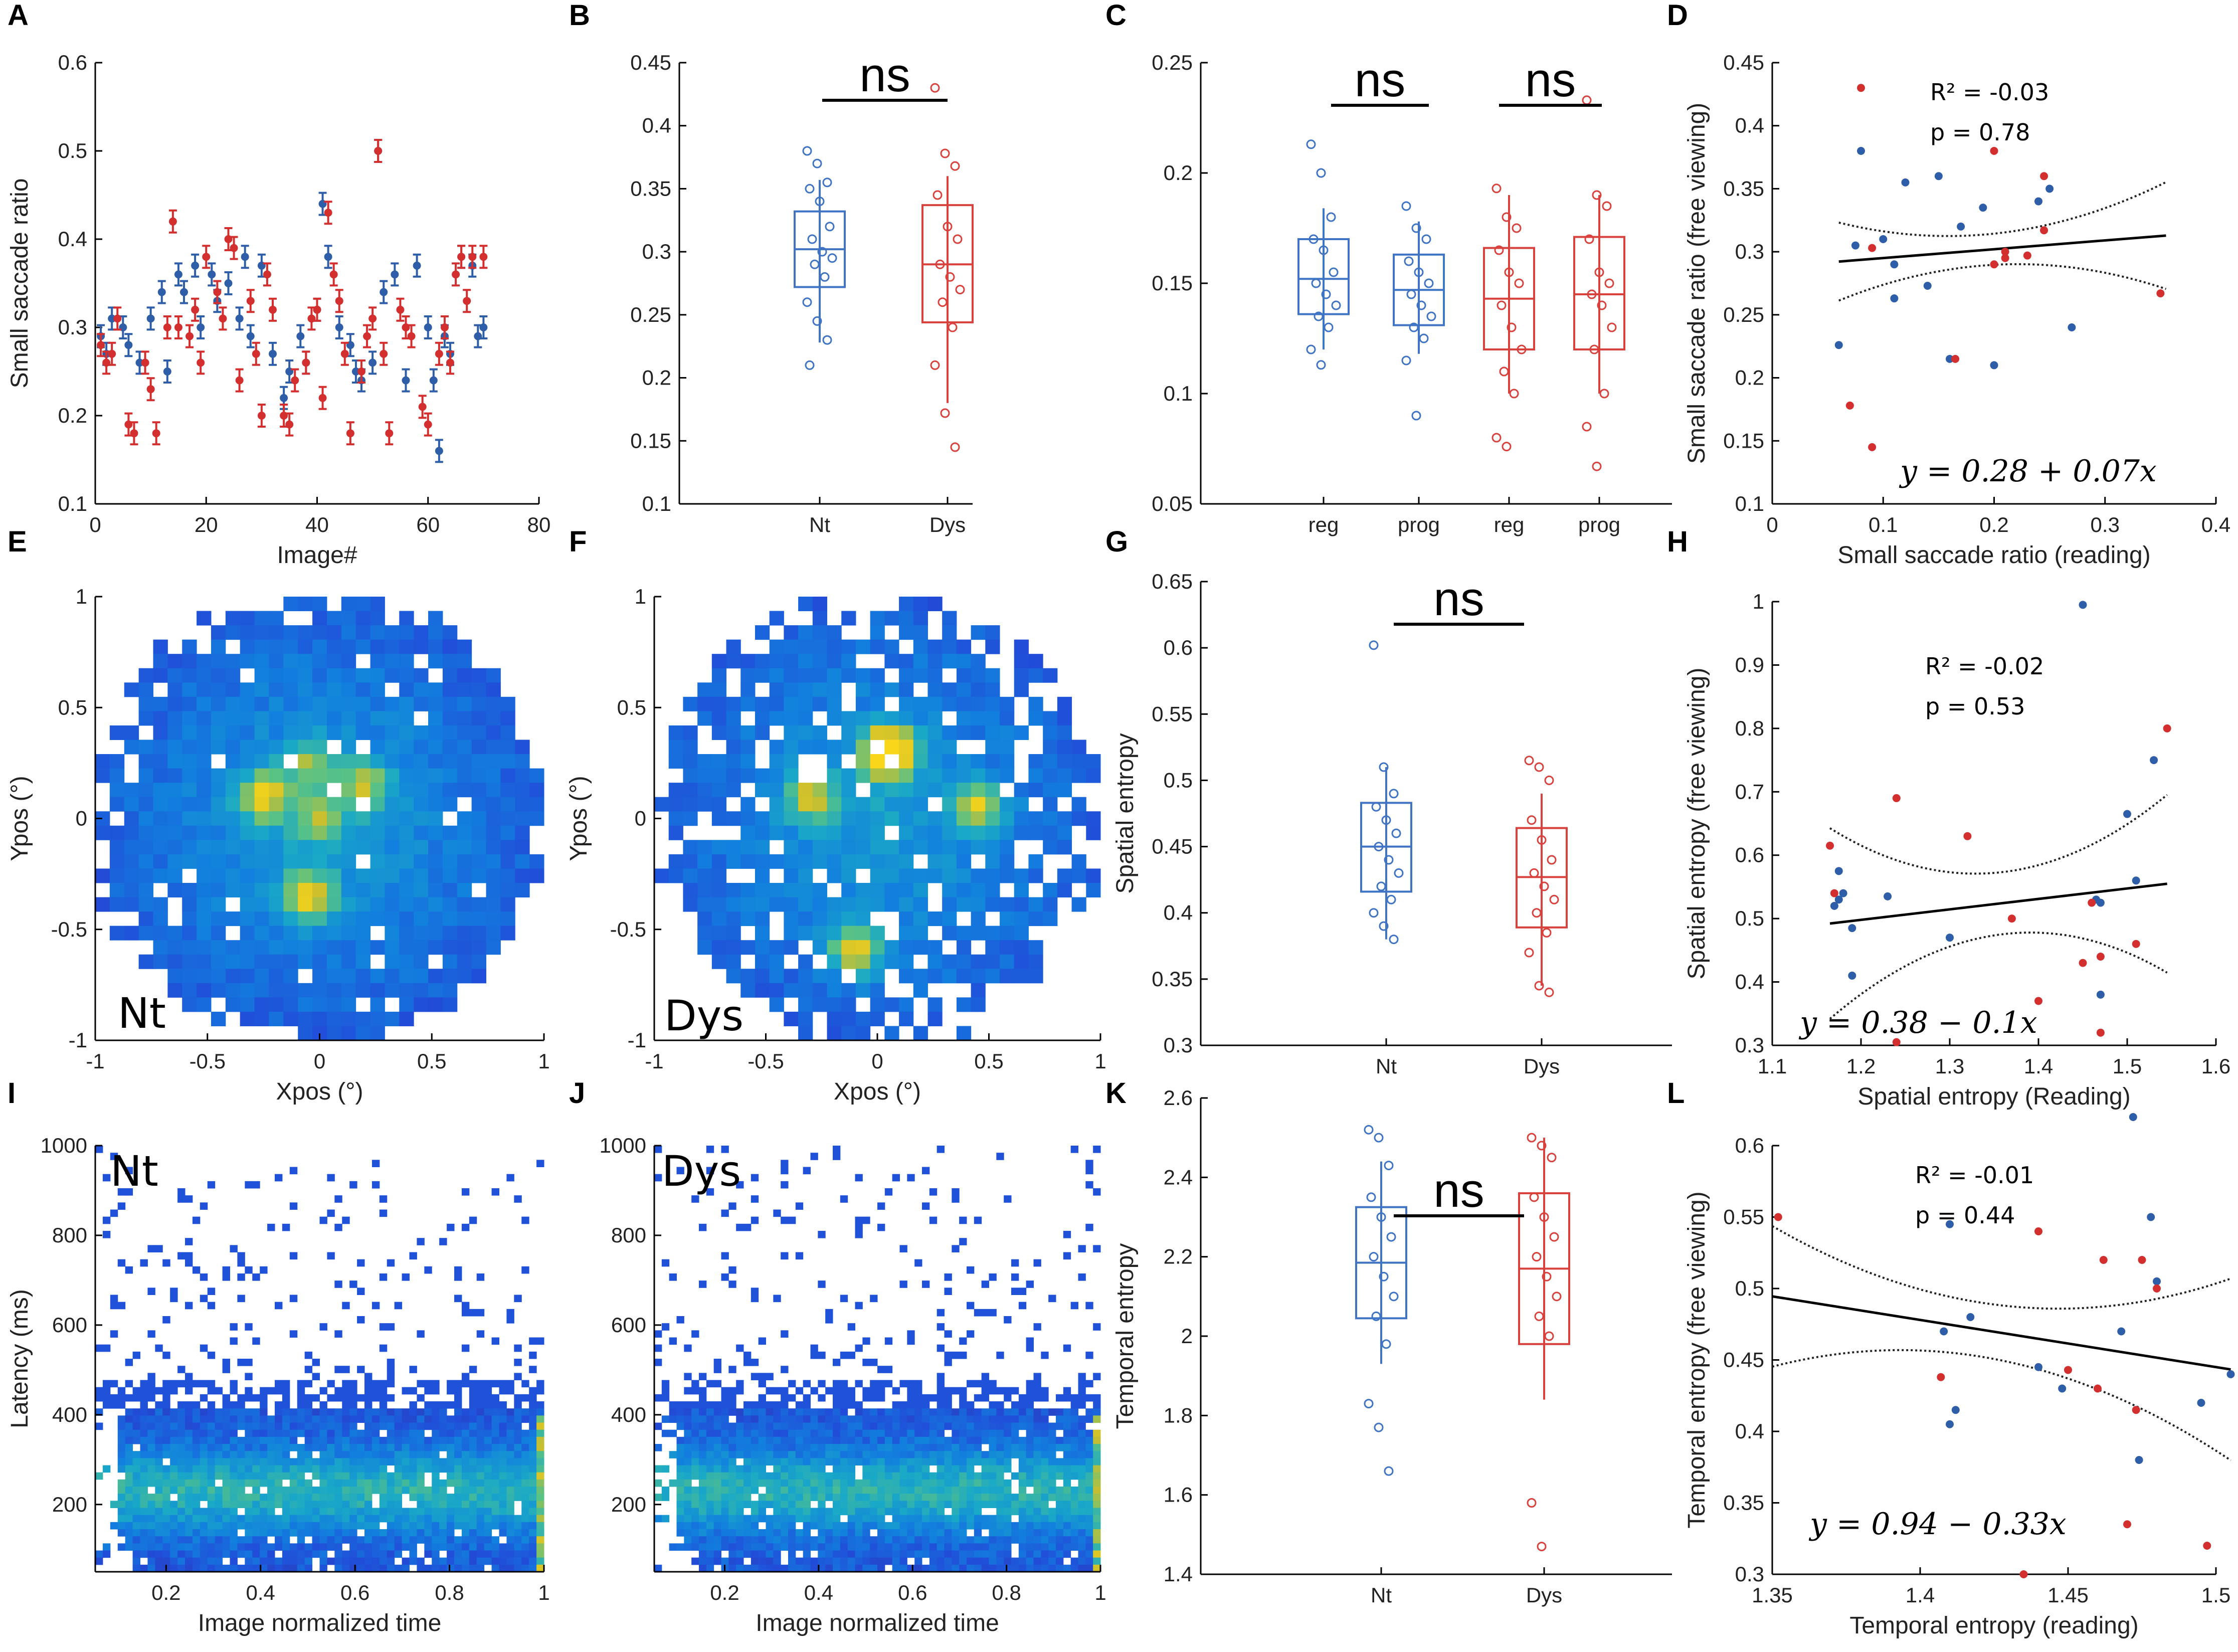 The width and height of the screenshot is (2238, 1652). Describe the element at coordinates (650, 440) in the screenshot. I see `y-tick-label: 0.15` at that location.